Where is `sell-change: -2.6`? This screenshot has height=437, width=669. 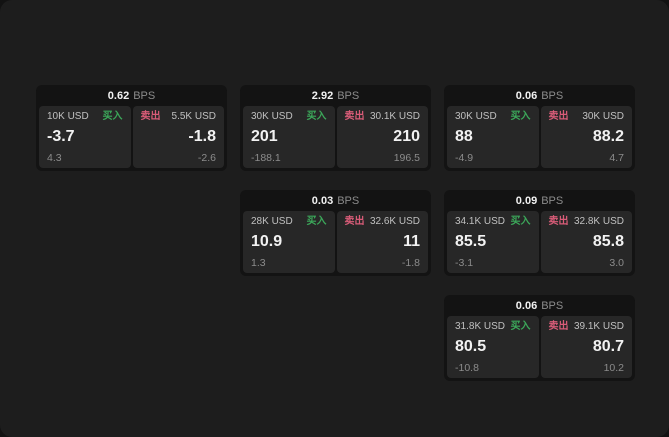
sell-change: -2.6 is located at coordinates (206, 157).